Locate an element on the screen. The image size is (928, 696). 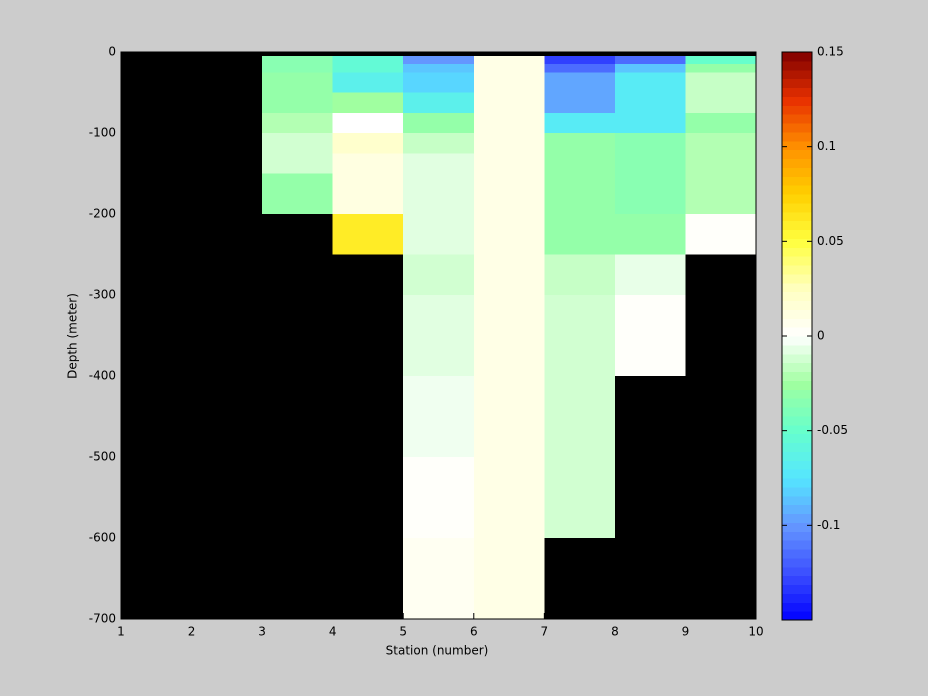
x-tick-label: 4 is located at coordinates (333, 632).